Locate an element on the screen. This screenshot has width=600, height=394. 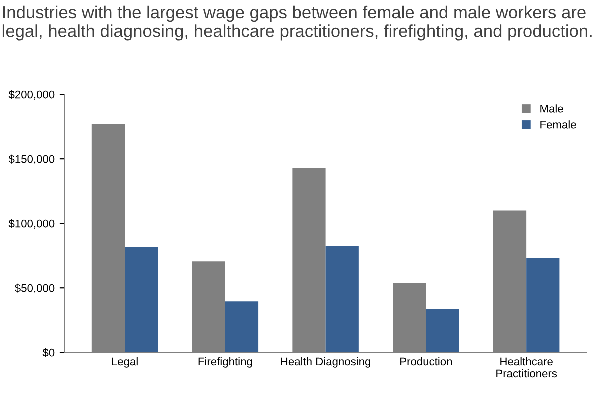
chart-title: Industries with the largest wage gaps between female and male workers are legal, health diagnosing, healthcare practitioners, firefighting, and production. is located at coordinates (297, 23).